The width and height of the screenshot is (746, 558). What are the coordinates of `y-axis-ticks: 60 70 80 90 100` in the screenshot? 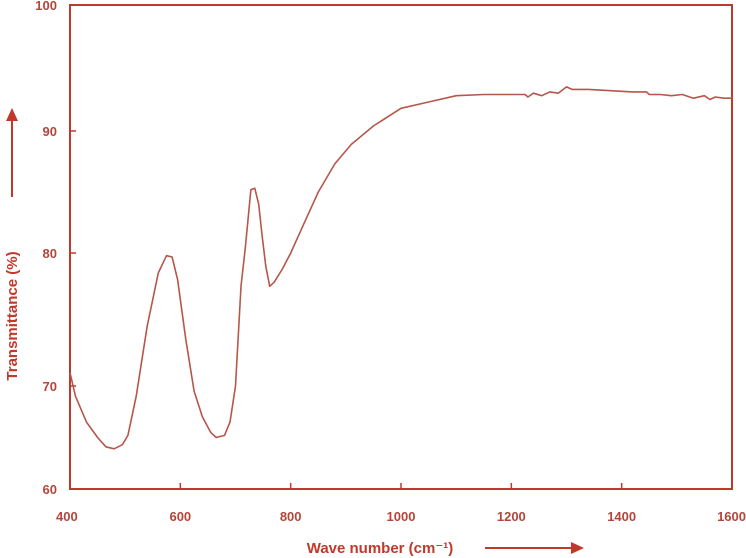 It's located at (55, 248).